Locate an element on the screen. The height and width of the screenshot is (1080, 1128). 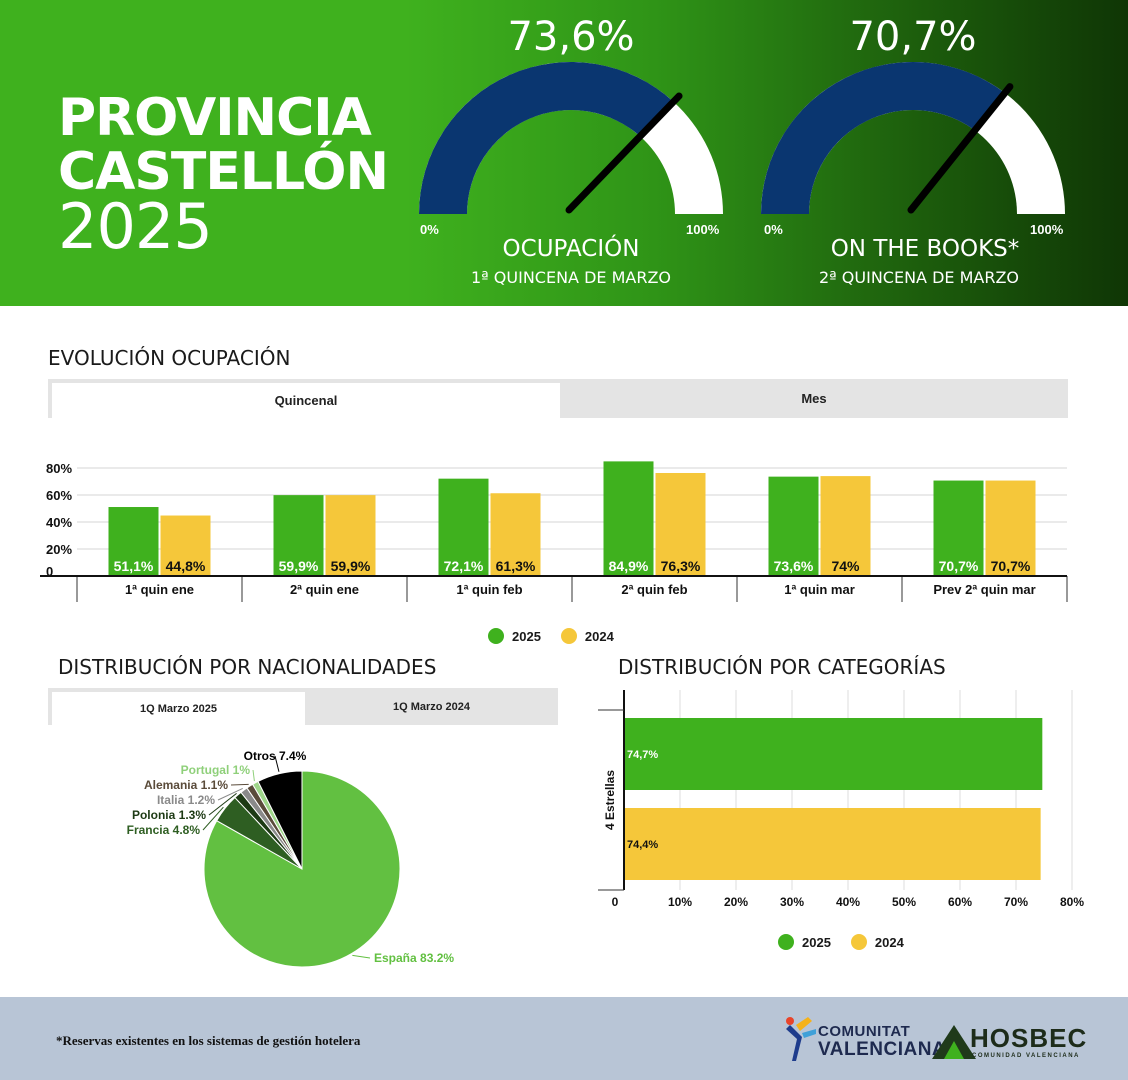
bar-value-label: 44,8% is located at coordinates (186, 566).